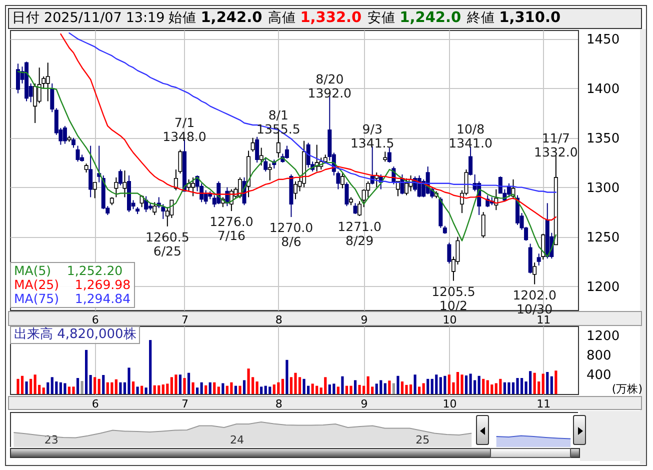 This screenshot has width=653, height=470. What do you see at coordinates (68, 270) in the screenshot?
I see `text: MA(5) 1,252.20` at bounding box center [68, 270].